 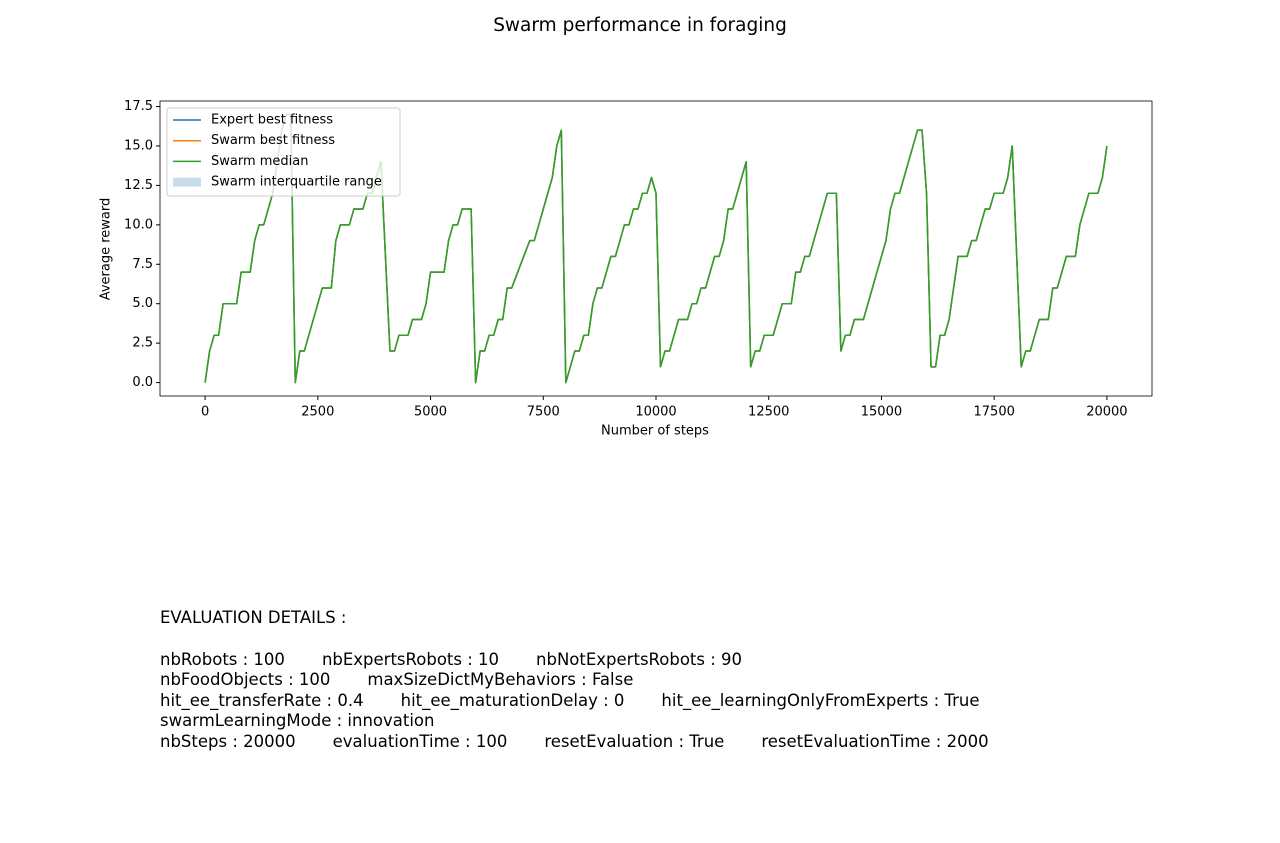 I want to click on legend-label: Expert best fitness, so click(x=272, y=120).